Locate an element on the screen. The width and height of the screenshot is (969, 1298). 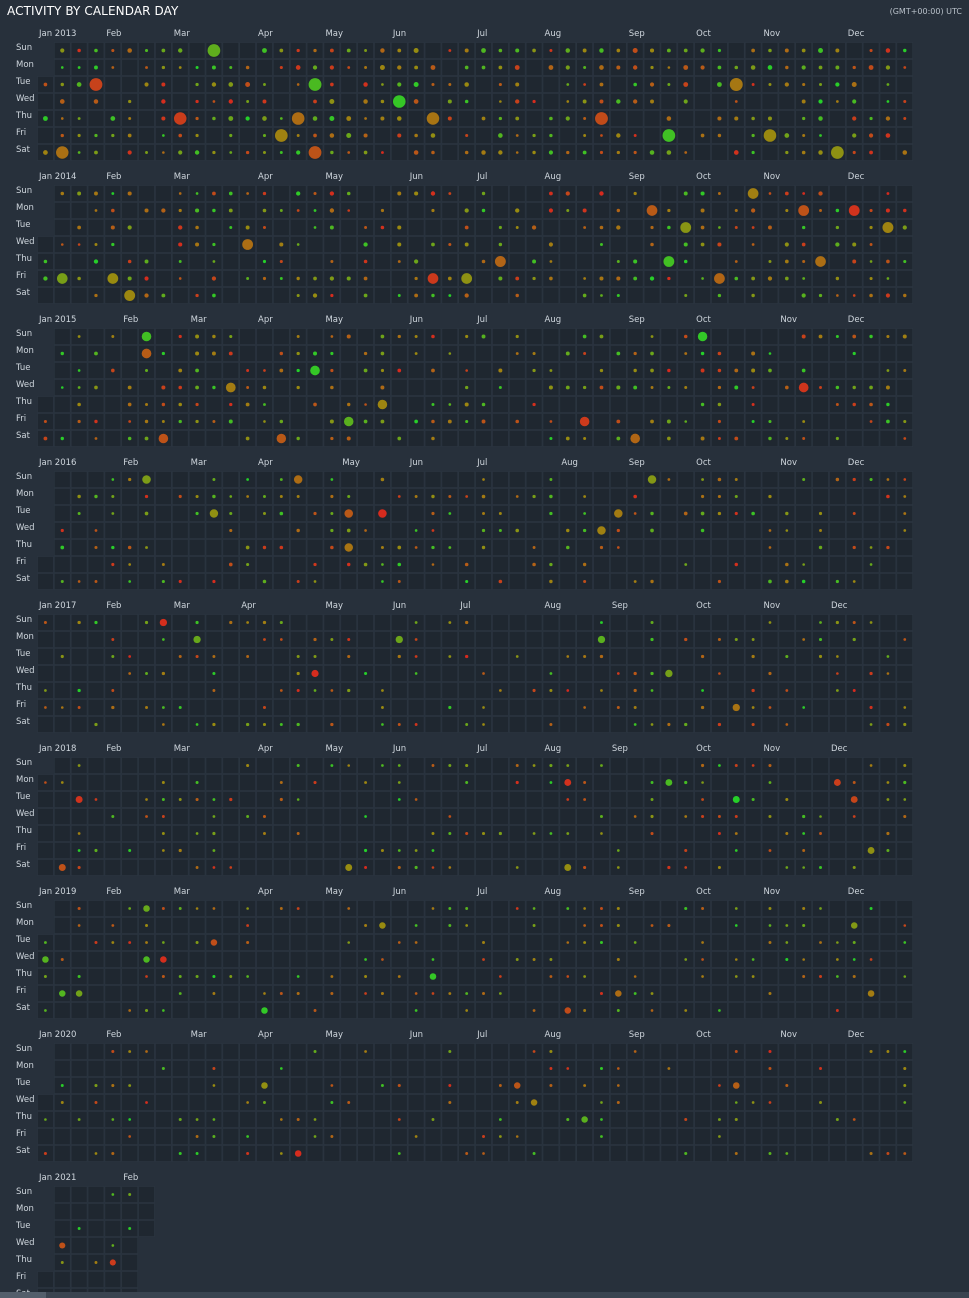
weekday-label: Thu is located at coordinates (23, 259).